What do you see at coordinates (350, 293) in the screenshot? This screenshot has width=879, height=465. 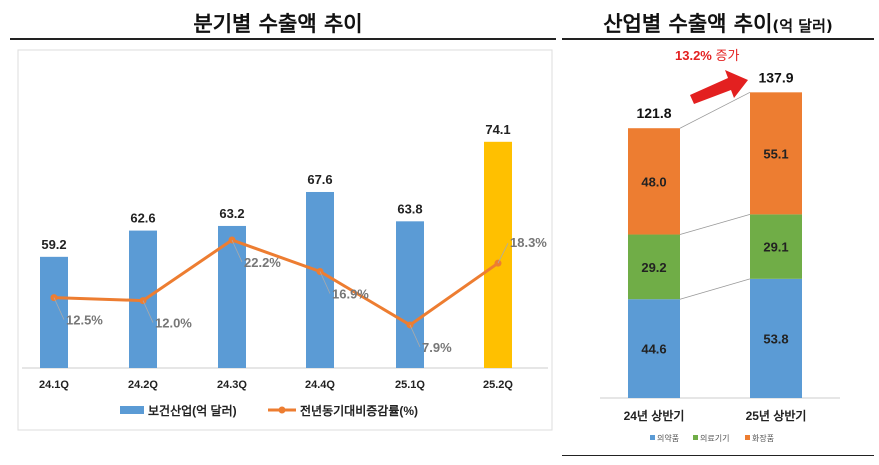 I see `line-value-label: 16.9%` at bounding box center [350, 293].